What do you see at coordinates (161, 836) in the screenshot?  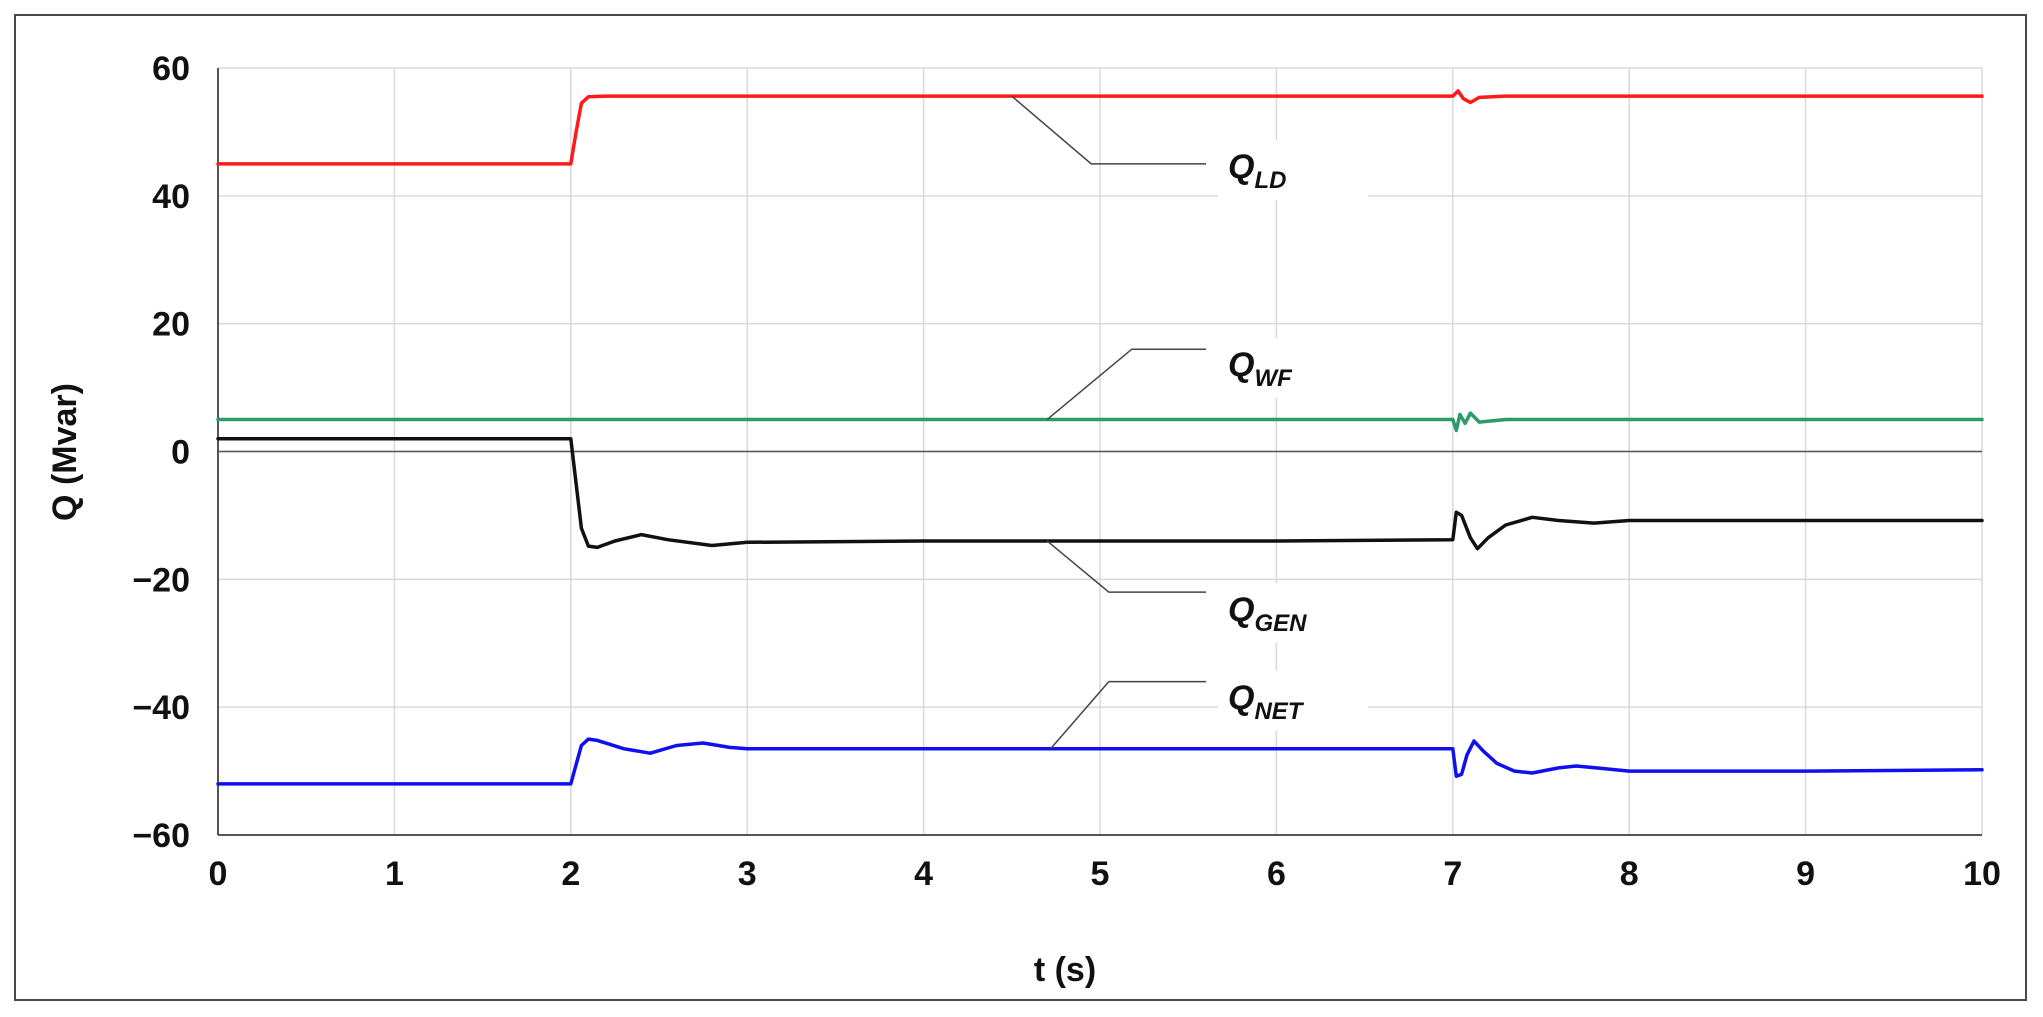 I see `y-tick-label: −60` at bounding box center [161, 836].